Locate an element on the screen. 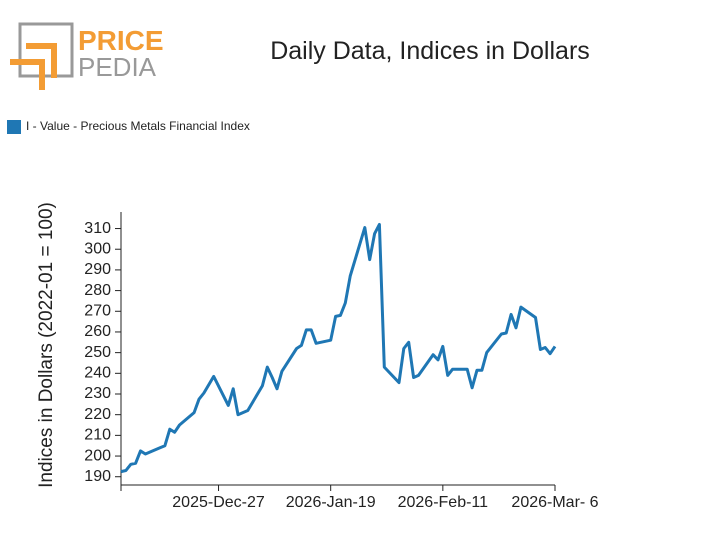 This screenshot has height=555, width=712. logo: PRICE PEDIA is located at coordinates (87, 56).